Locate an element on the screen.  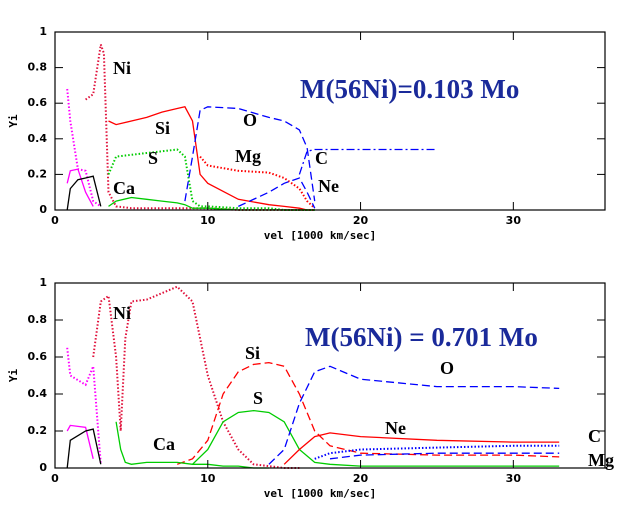
annotation: M(56Ni) = 0.701 Mo is located at coordinates (421, 337).